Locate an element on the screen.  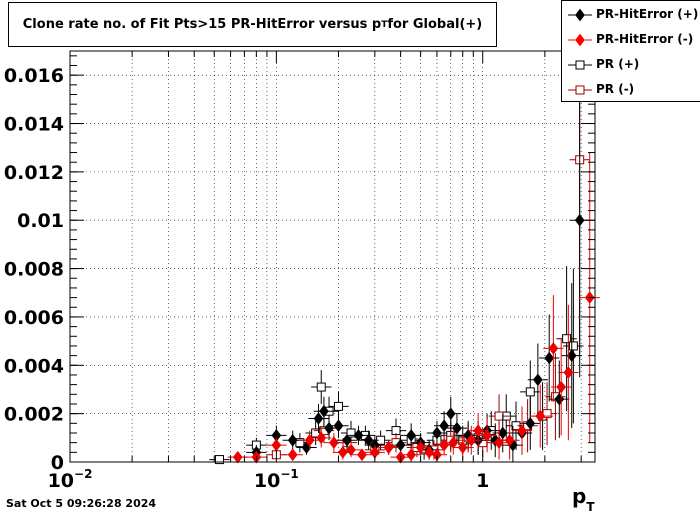
legend-label: PR-HitError (+) is located at coordinates (647, 14).